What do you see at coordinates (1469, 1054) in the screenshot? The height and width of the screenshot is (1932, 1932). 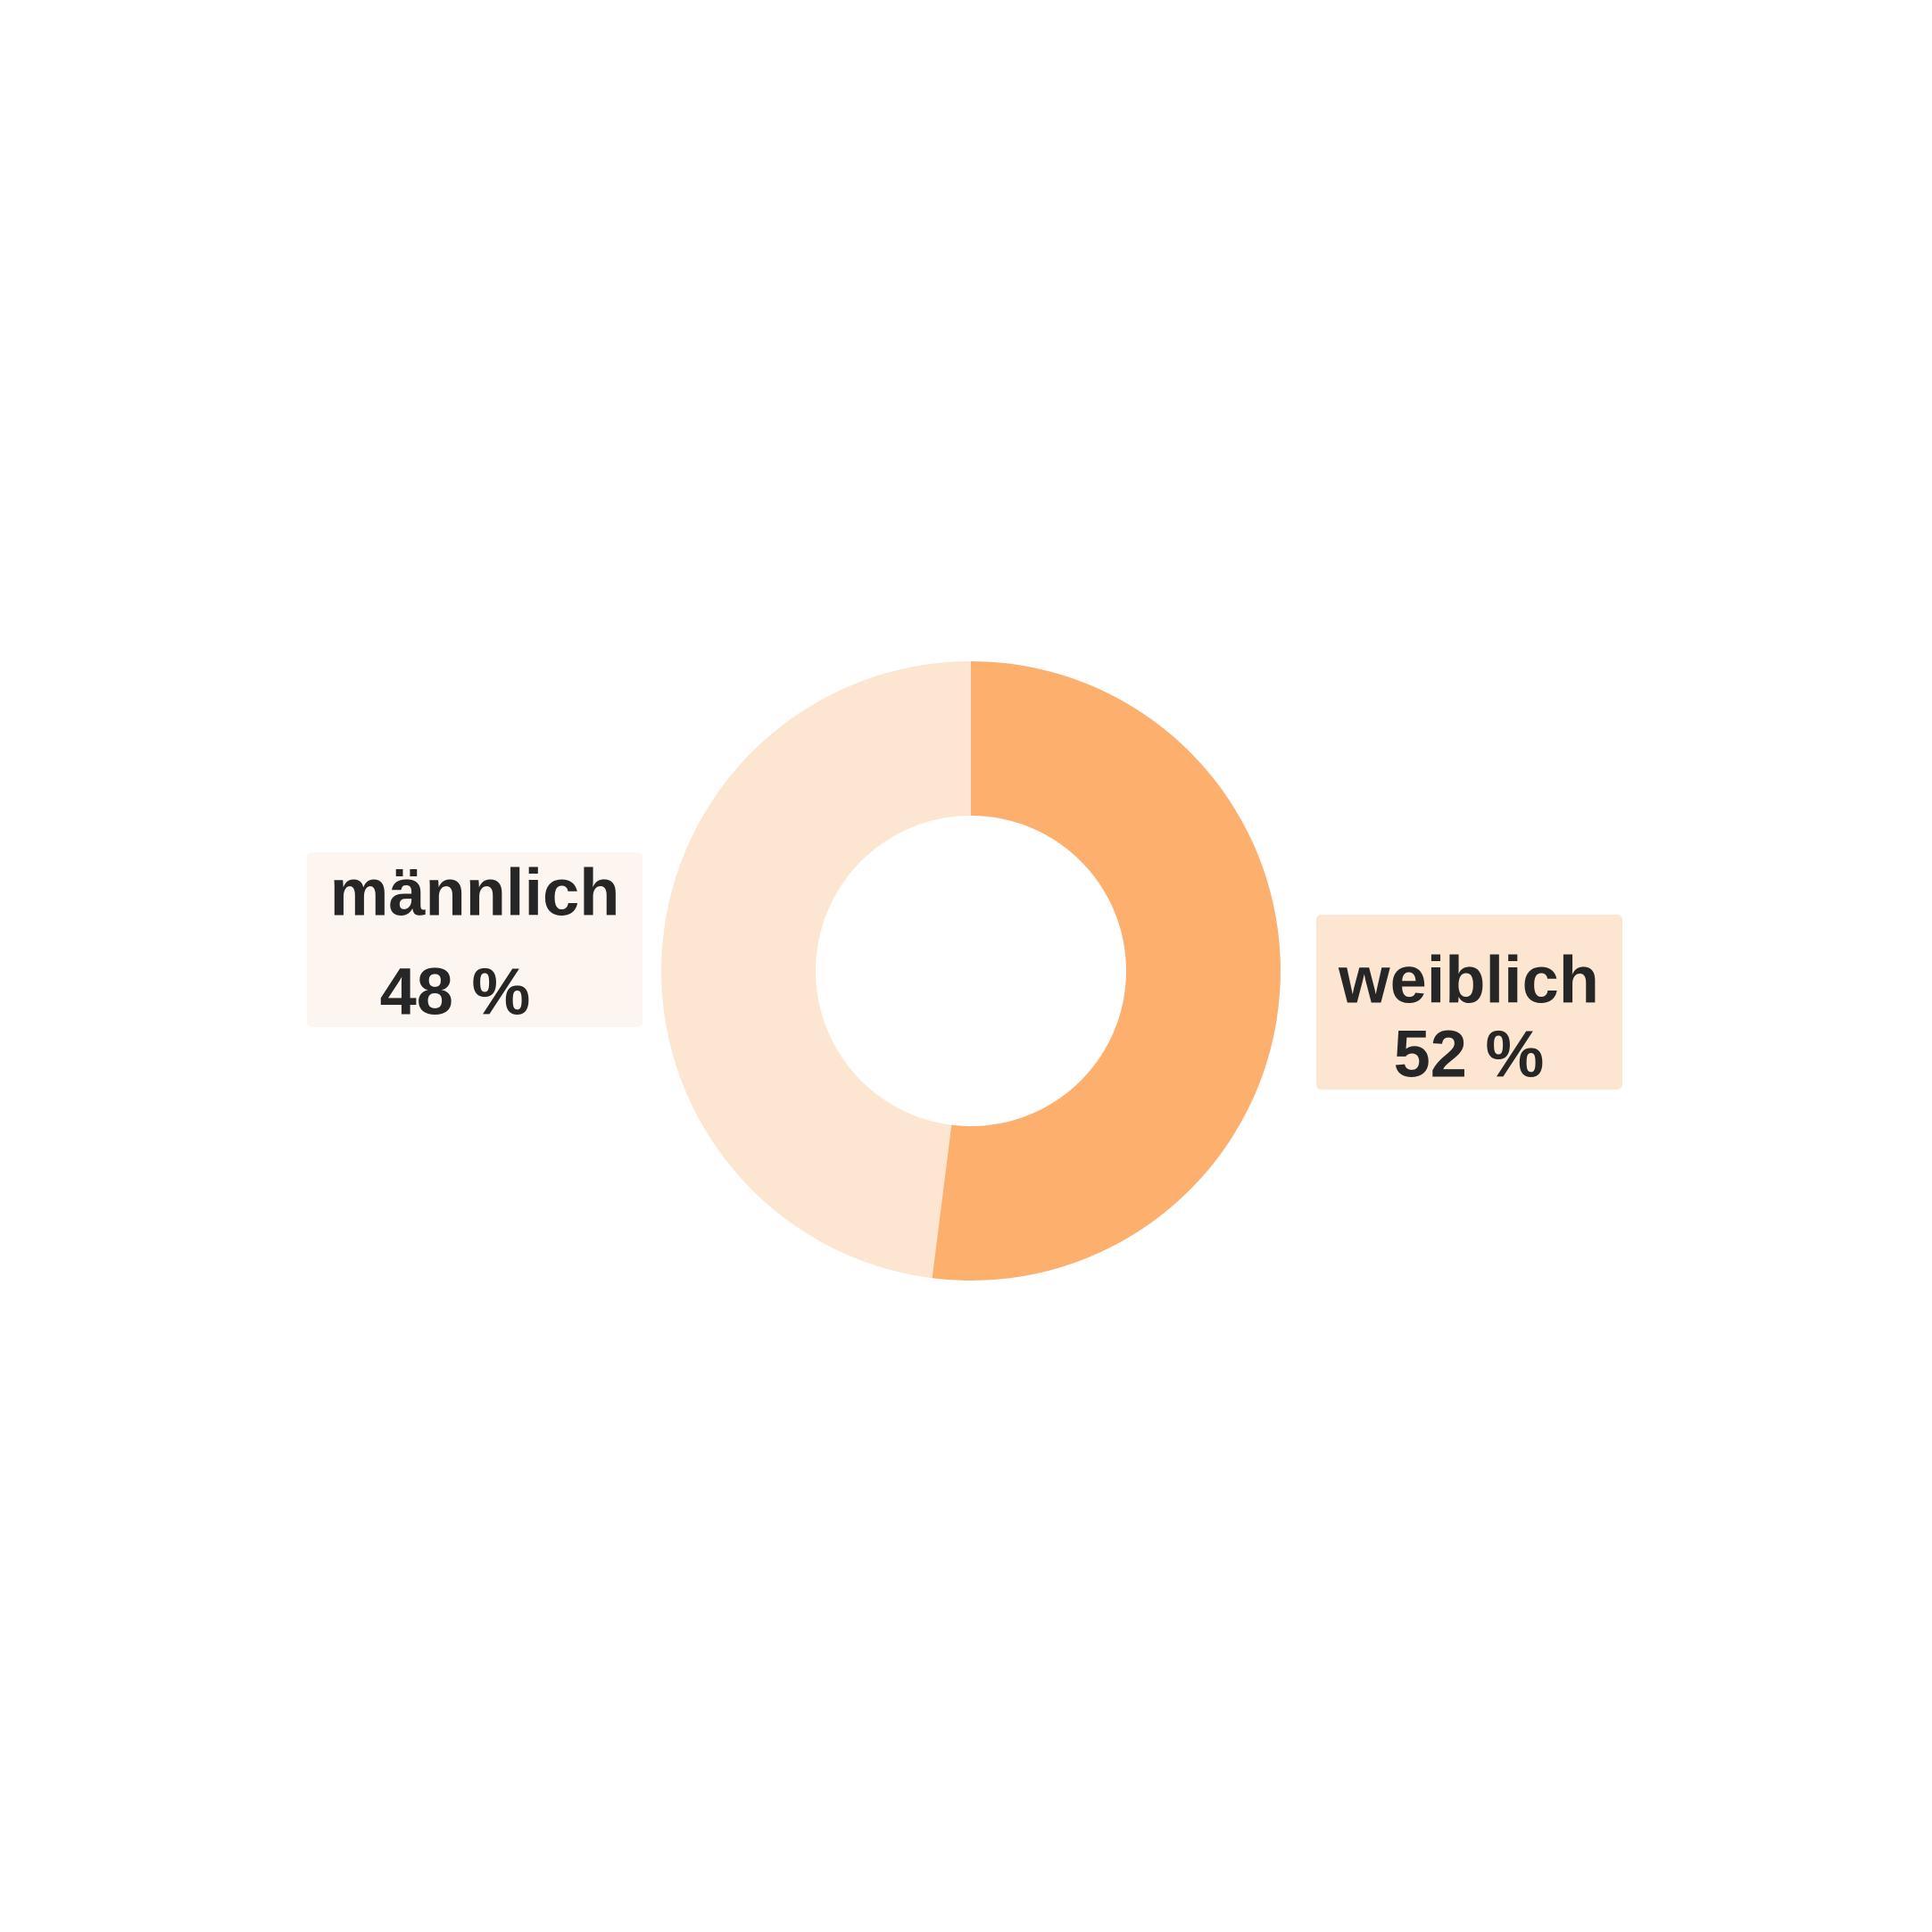 I see `value-label-weiblich: 52 %` at bounding box center [1469, 1054].